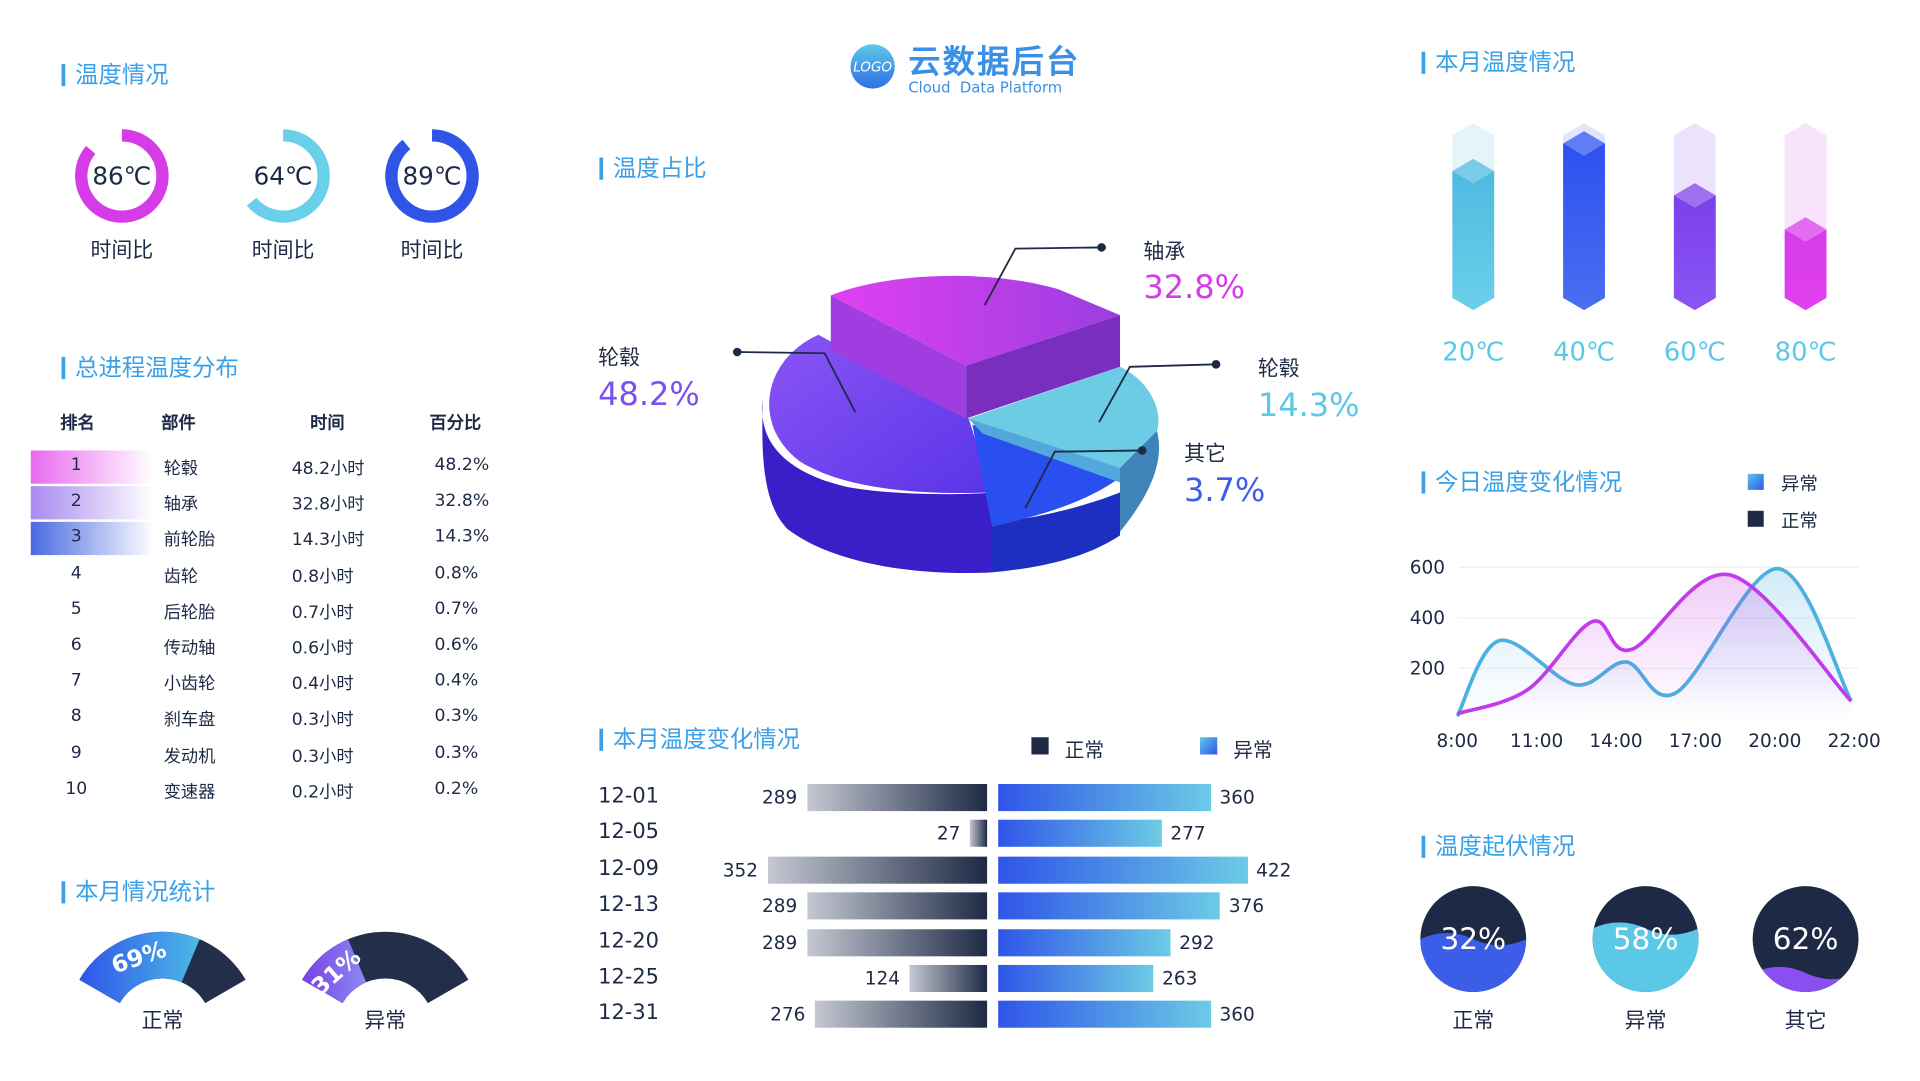  Describe the element at coordinates (92, 467) in the screenshot. I see `rank-highlight` at that location.